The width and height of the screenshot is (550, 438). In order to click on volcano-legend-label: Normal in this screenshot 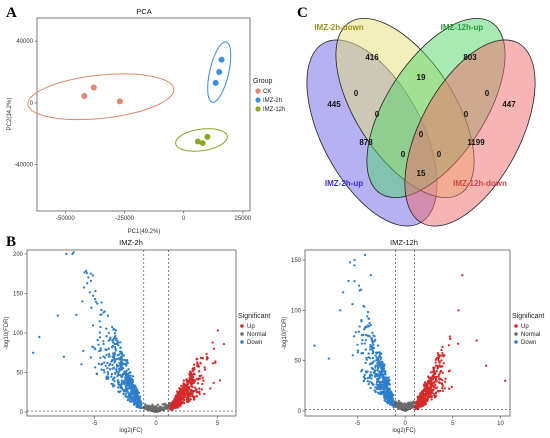, I will do `click(256, 335)`.